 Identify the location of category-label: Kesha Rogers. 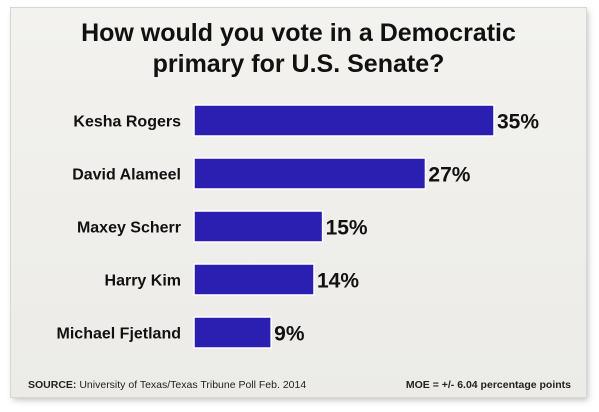
(127, 122).